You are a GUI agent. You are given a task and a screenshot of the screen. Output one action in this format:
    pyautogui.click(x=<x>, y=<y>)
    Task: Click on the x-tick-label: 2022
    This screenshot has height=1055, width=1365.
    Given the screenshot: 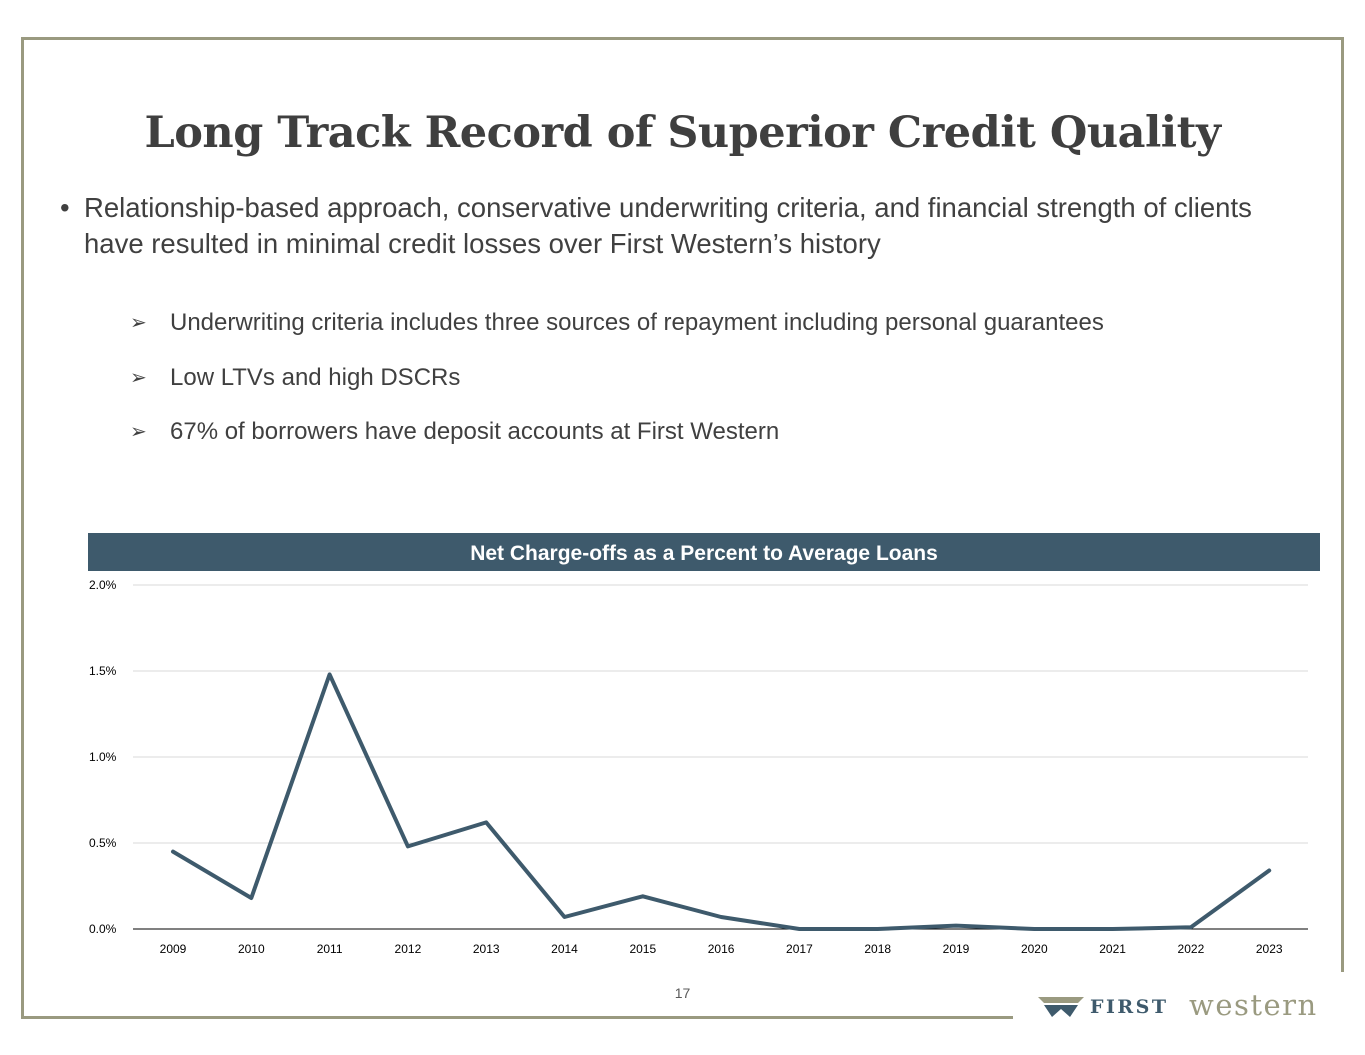 What is the action you would take?
    pyautogui.click(x=1191, y=949)
    